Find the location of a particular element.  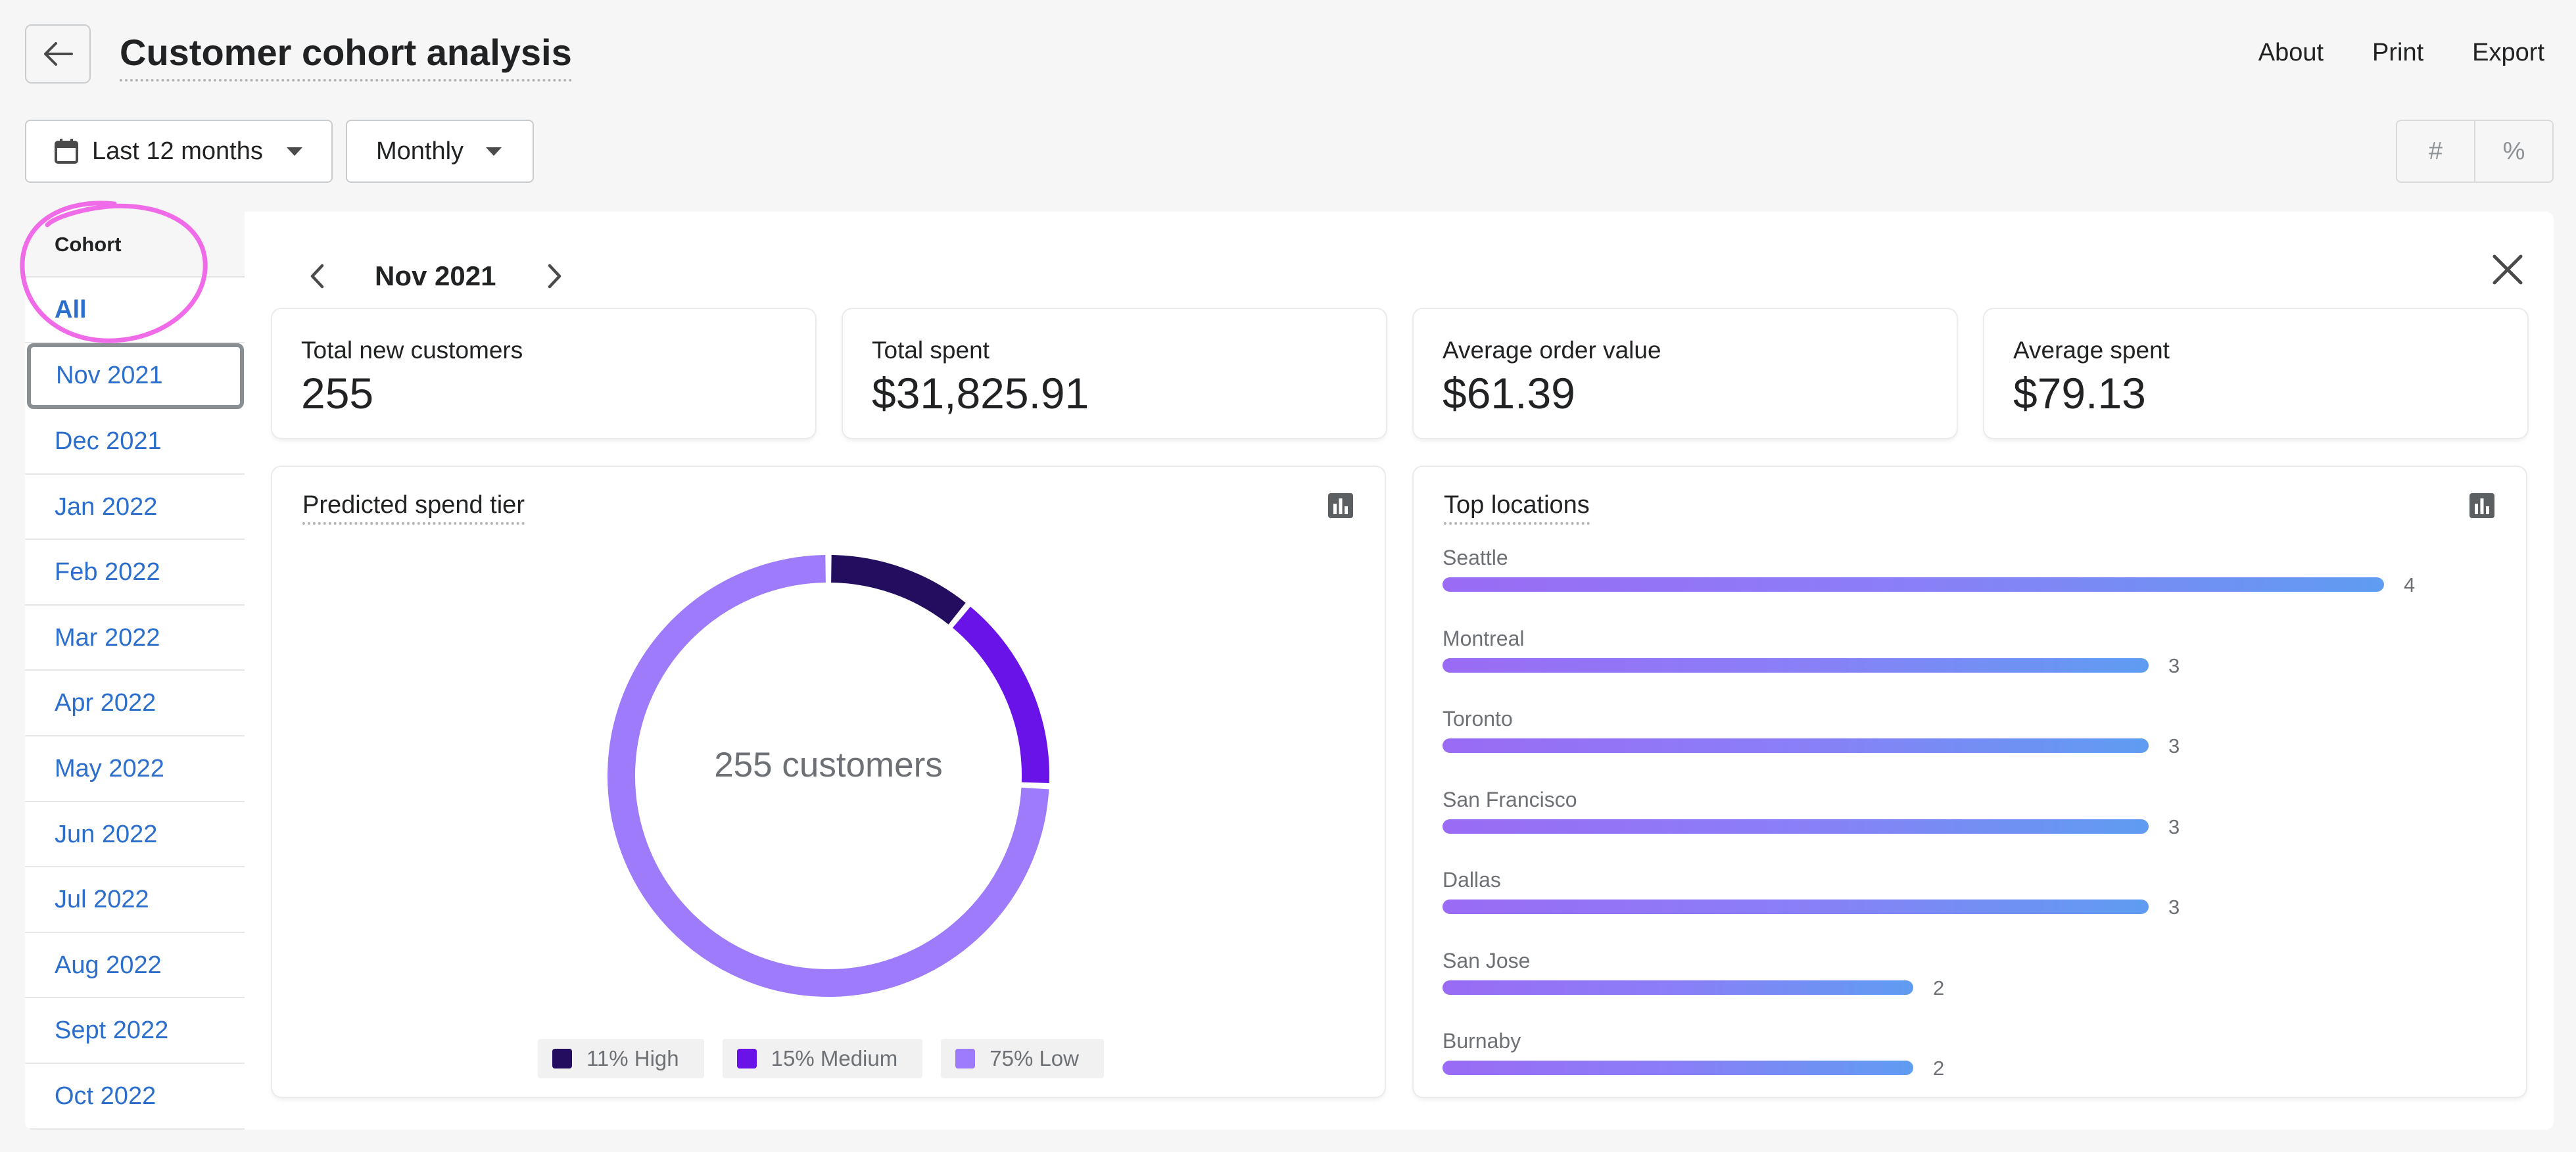

display-toggle: # % is located at coordinates (2475, 151).